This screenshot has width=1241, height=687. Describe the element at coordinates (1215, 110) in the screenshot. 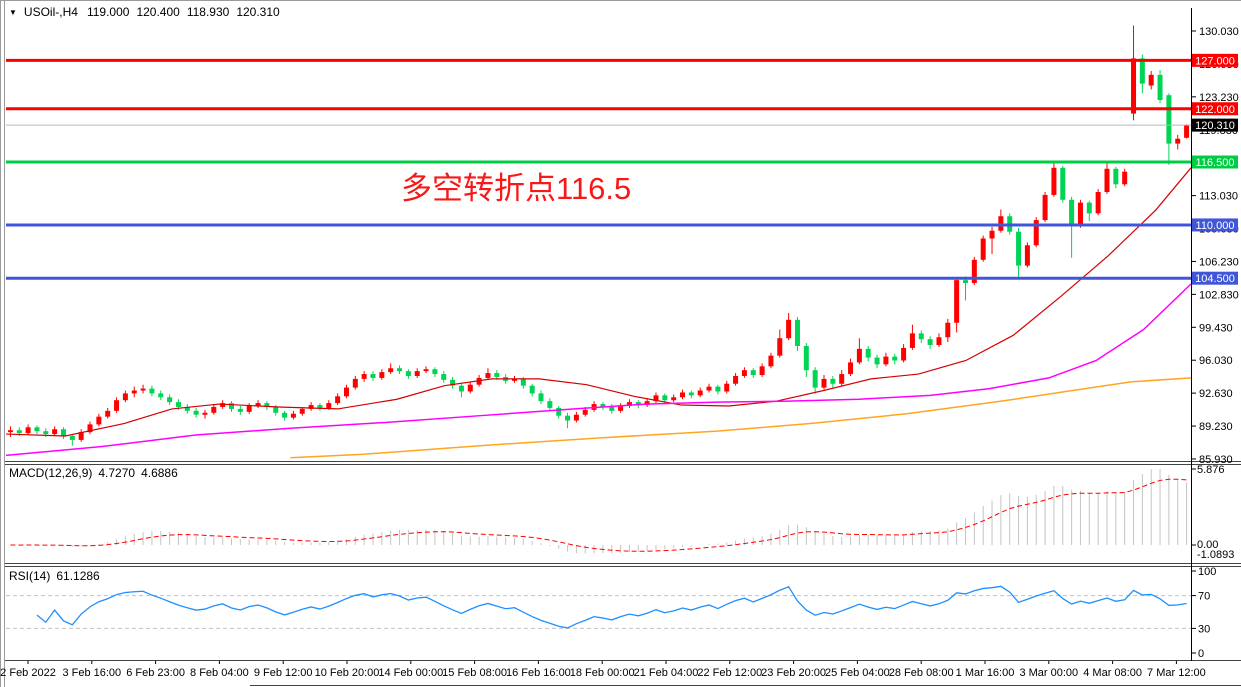

I see `svg-text: 122.000` at that location.